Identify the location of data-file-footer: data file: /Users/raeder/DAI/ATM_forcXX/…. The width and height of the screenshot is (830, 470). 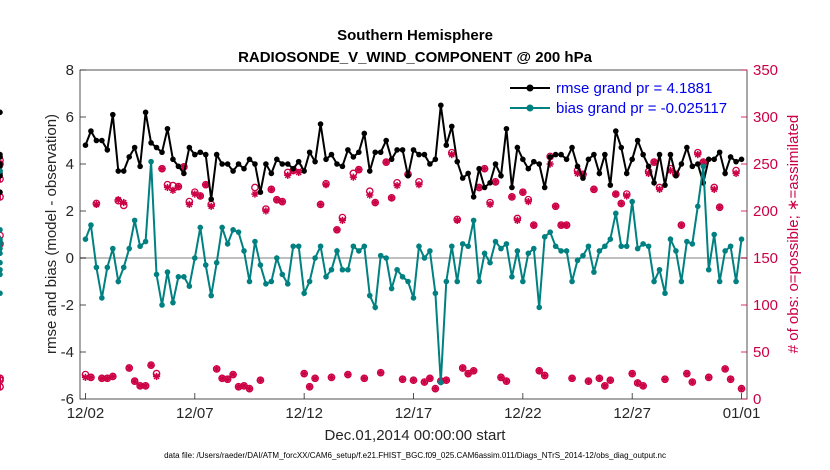
(415, 455).